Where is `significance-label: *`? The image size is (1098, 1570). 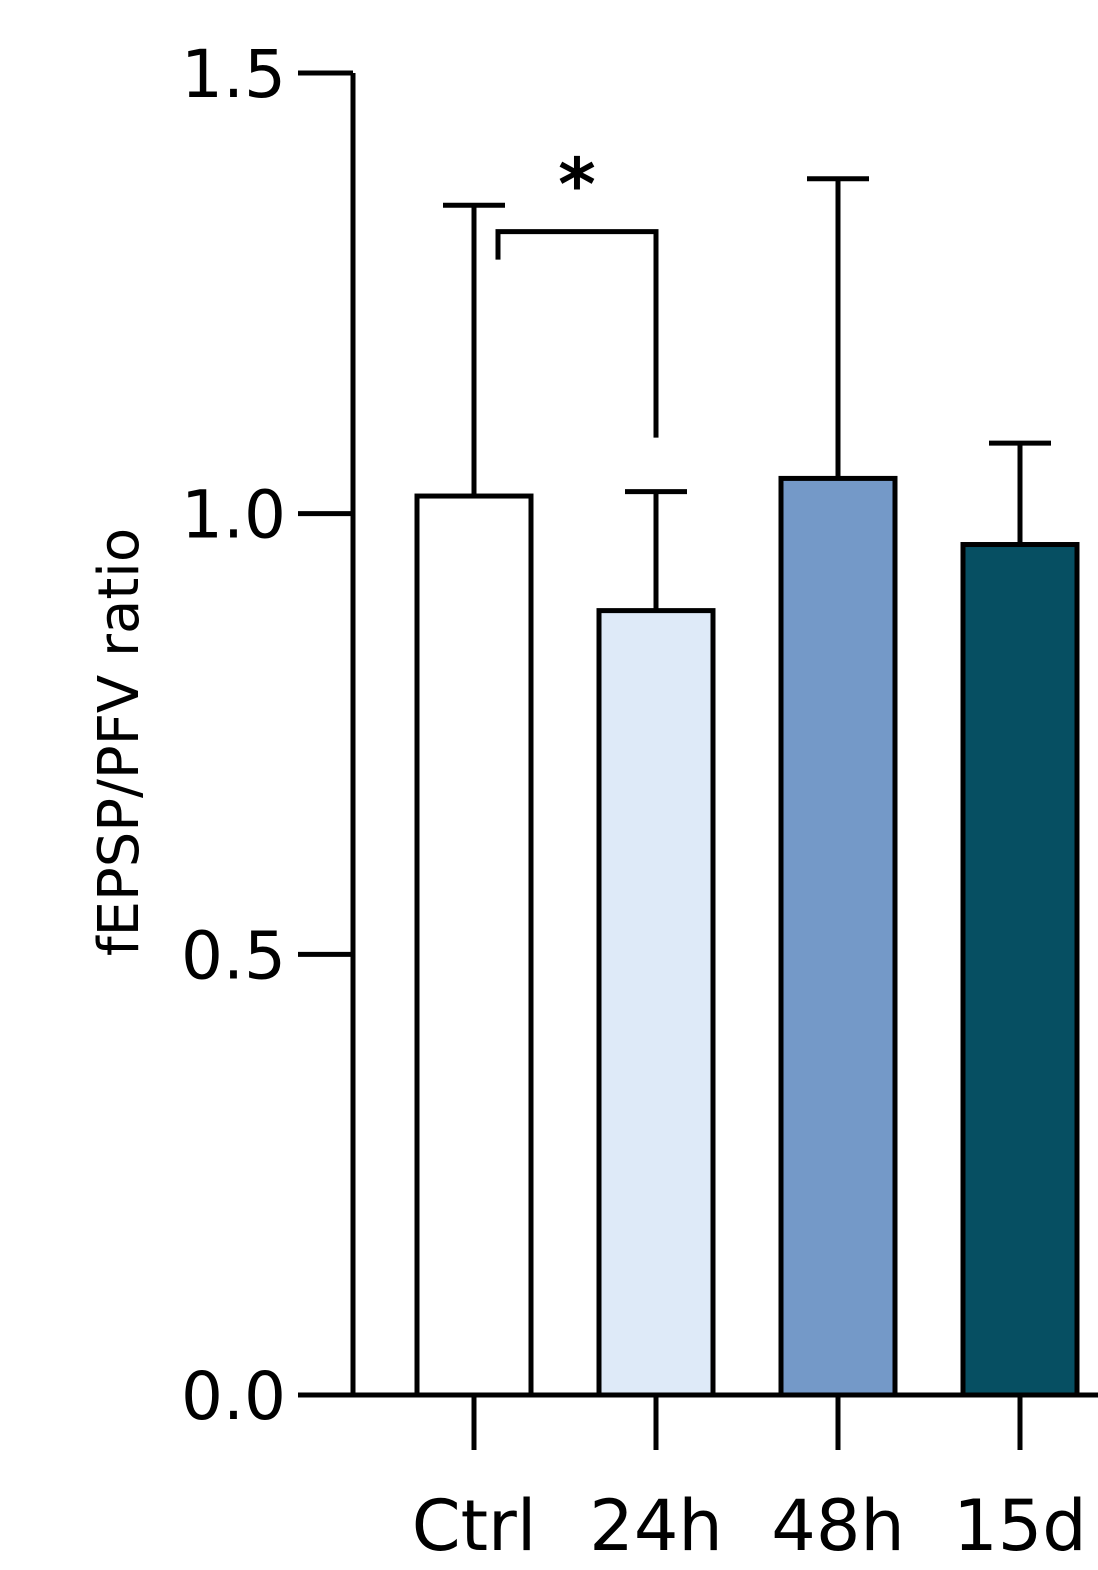 significance-label: * is located at coordinates (577, 185).